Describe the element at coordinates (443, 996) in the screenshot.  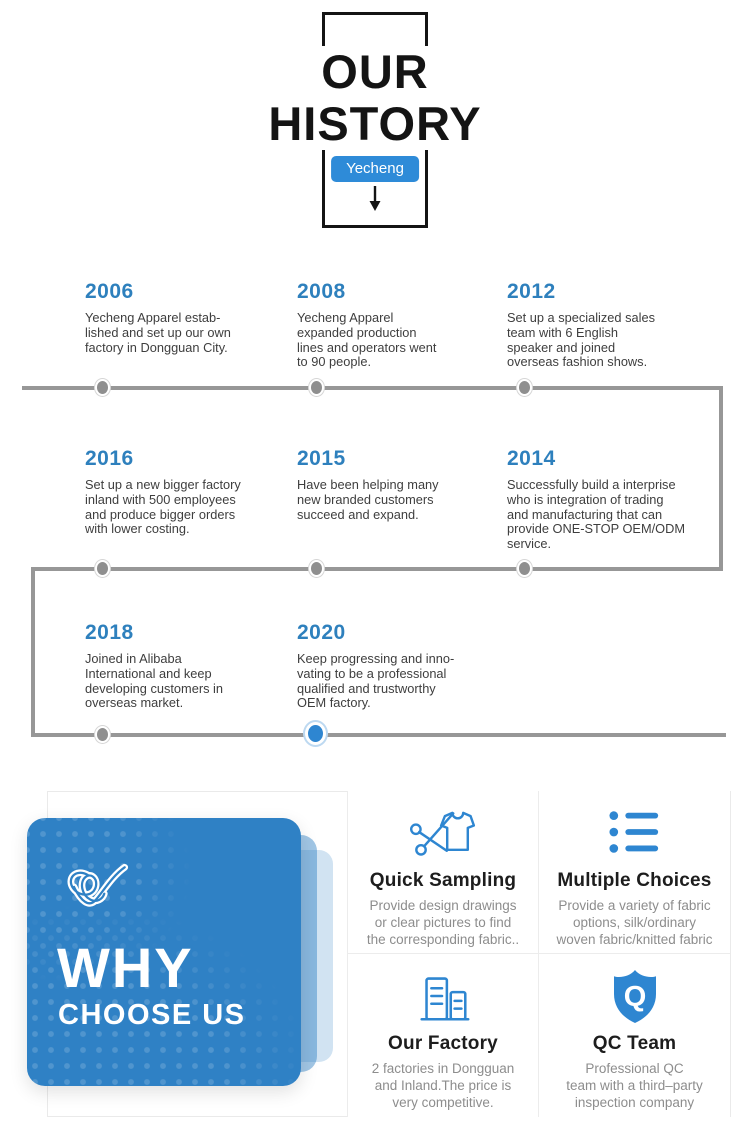
I see `factory-buildings-icon` at that location.